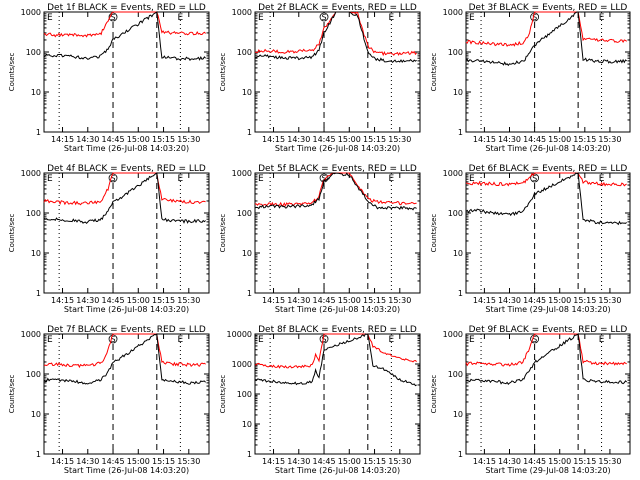 The height and width of the screenshot is (480, 640). What do you see at coordinates (239, 334) in the screenshot?
I see `y-tick-label: 10000` at bounding box center [239, 334].